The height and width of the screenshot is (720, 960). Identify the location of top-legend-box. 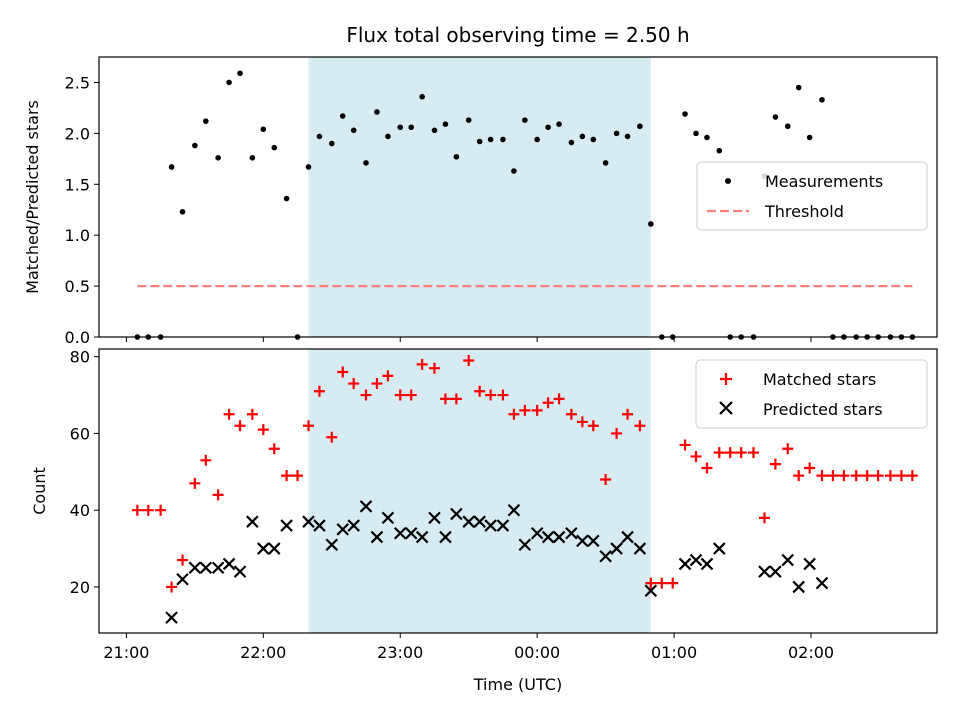
(812, 196).